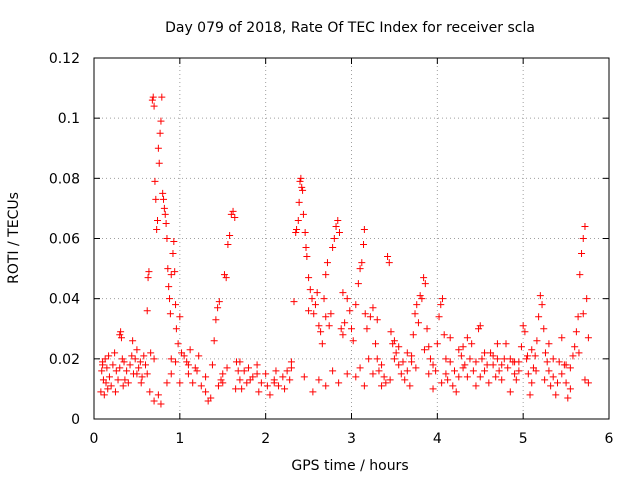 The height and width of the screenshot is (480, 640). I want to click on y-tick-label: 0.12, so click(64, 59).